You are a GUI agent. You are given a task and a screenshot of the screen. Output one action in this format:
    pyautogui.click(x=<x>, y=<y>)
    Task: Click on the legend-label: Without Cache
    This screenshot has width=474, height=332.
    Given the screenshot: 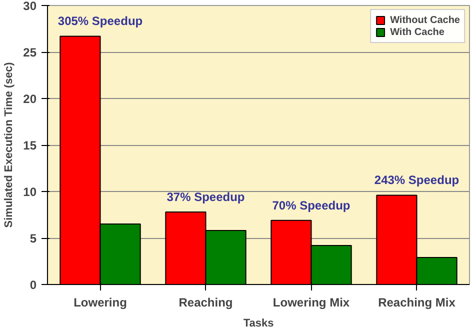 What is the action you would take?
    pyautogui.click(x=425, y=20)
    